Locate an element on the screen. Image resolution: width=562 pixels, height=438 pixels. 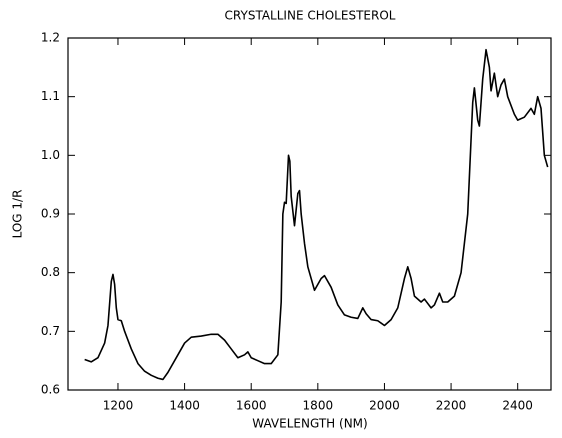
x-tick-label: 2200 is located at coordinates (451, 406).